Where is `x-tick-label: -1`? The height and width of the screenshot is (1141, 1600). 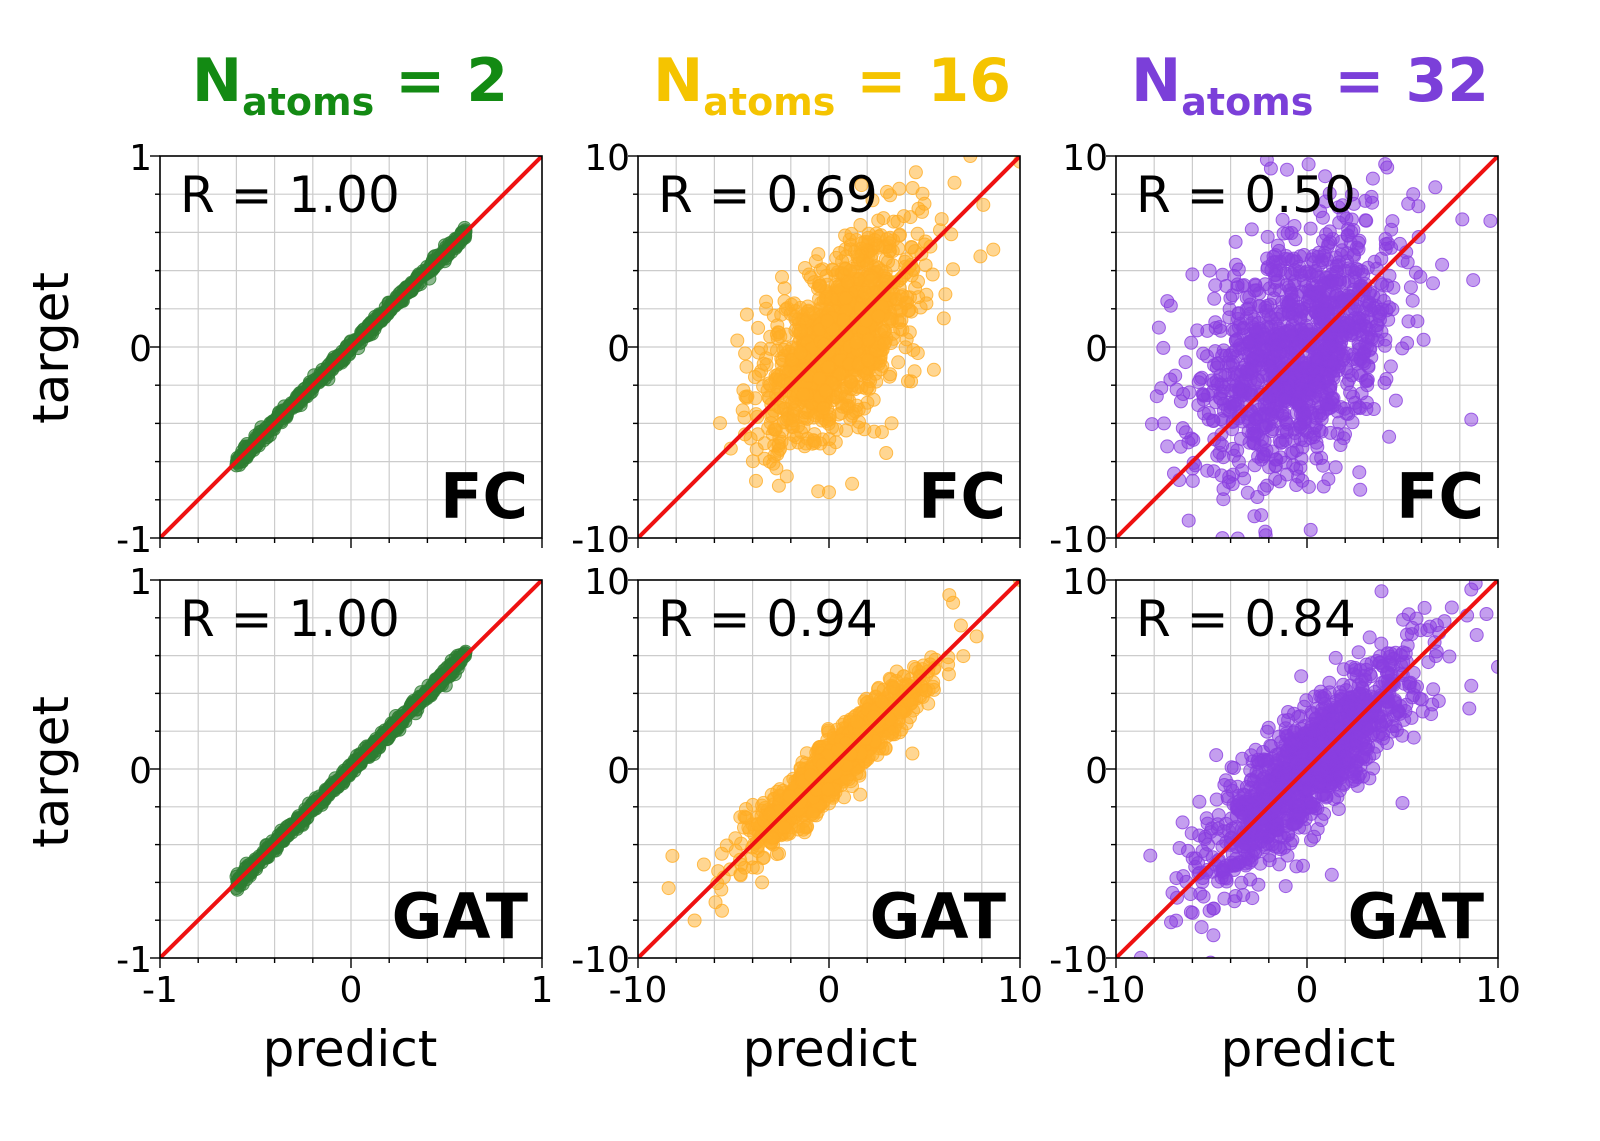 x-tick-label: -1 is located at coordinates (160, 990).